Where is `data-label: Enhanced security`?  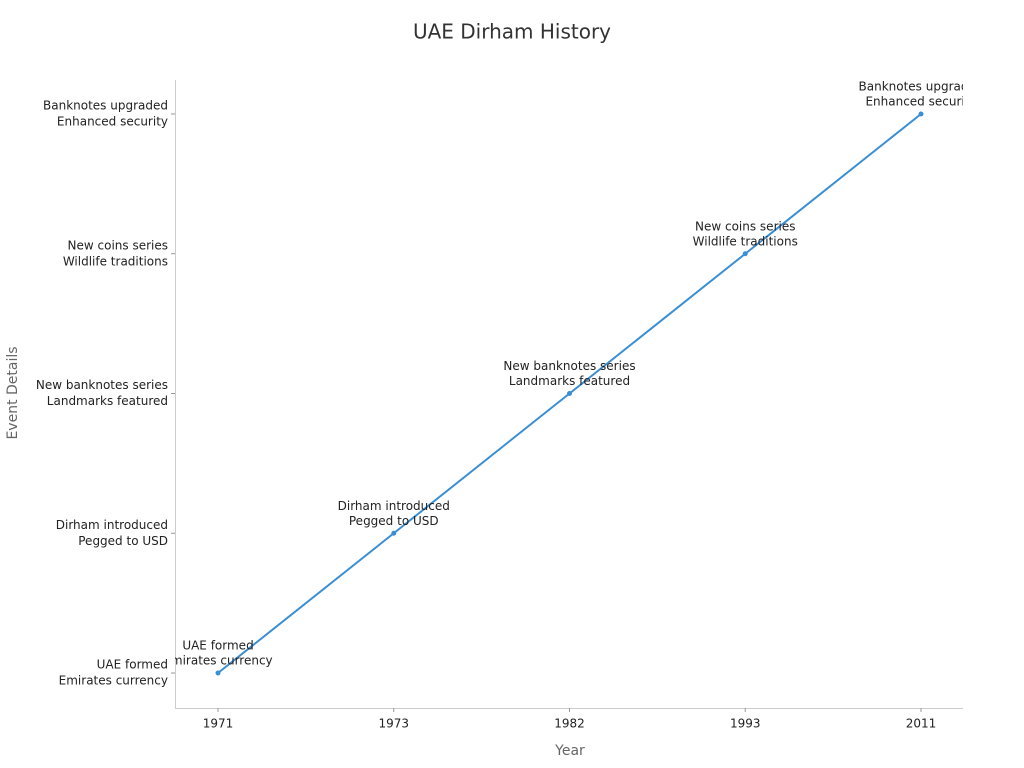
data-label: Enhanced security is located at coordinates (920, 102).